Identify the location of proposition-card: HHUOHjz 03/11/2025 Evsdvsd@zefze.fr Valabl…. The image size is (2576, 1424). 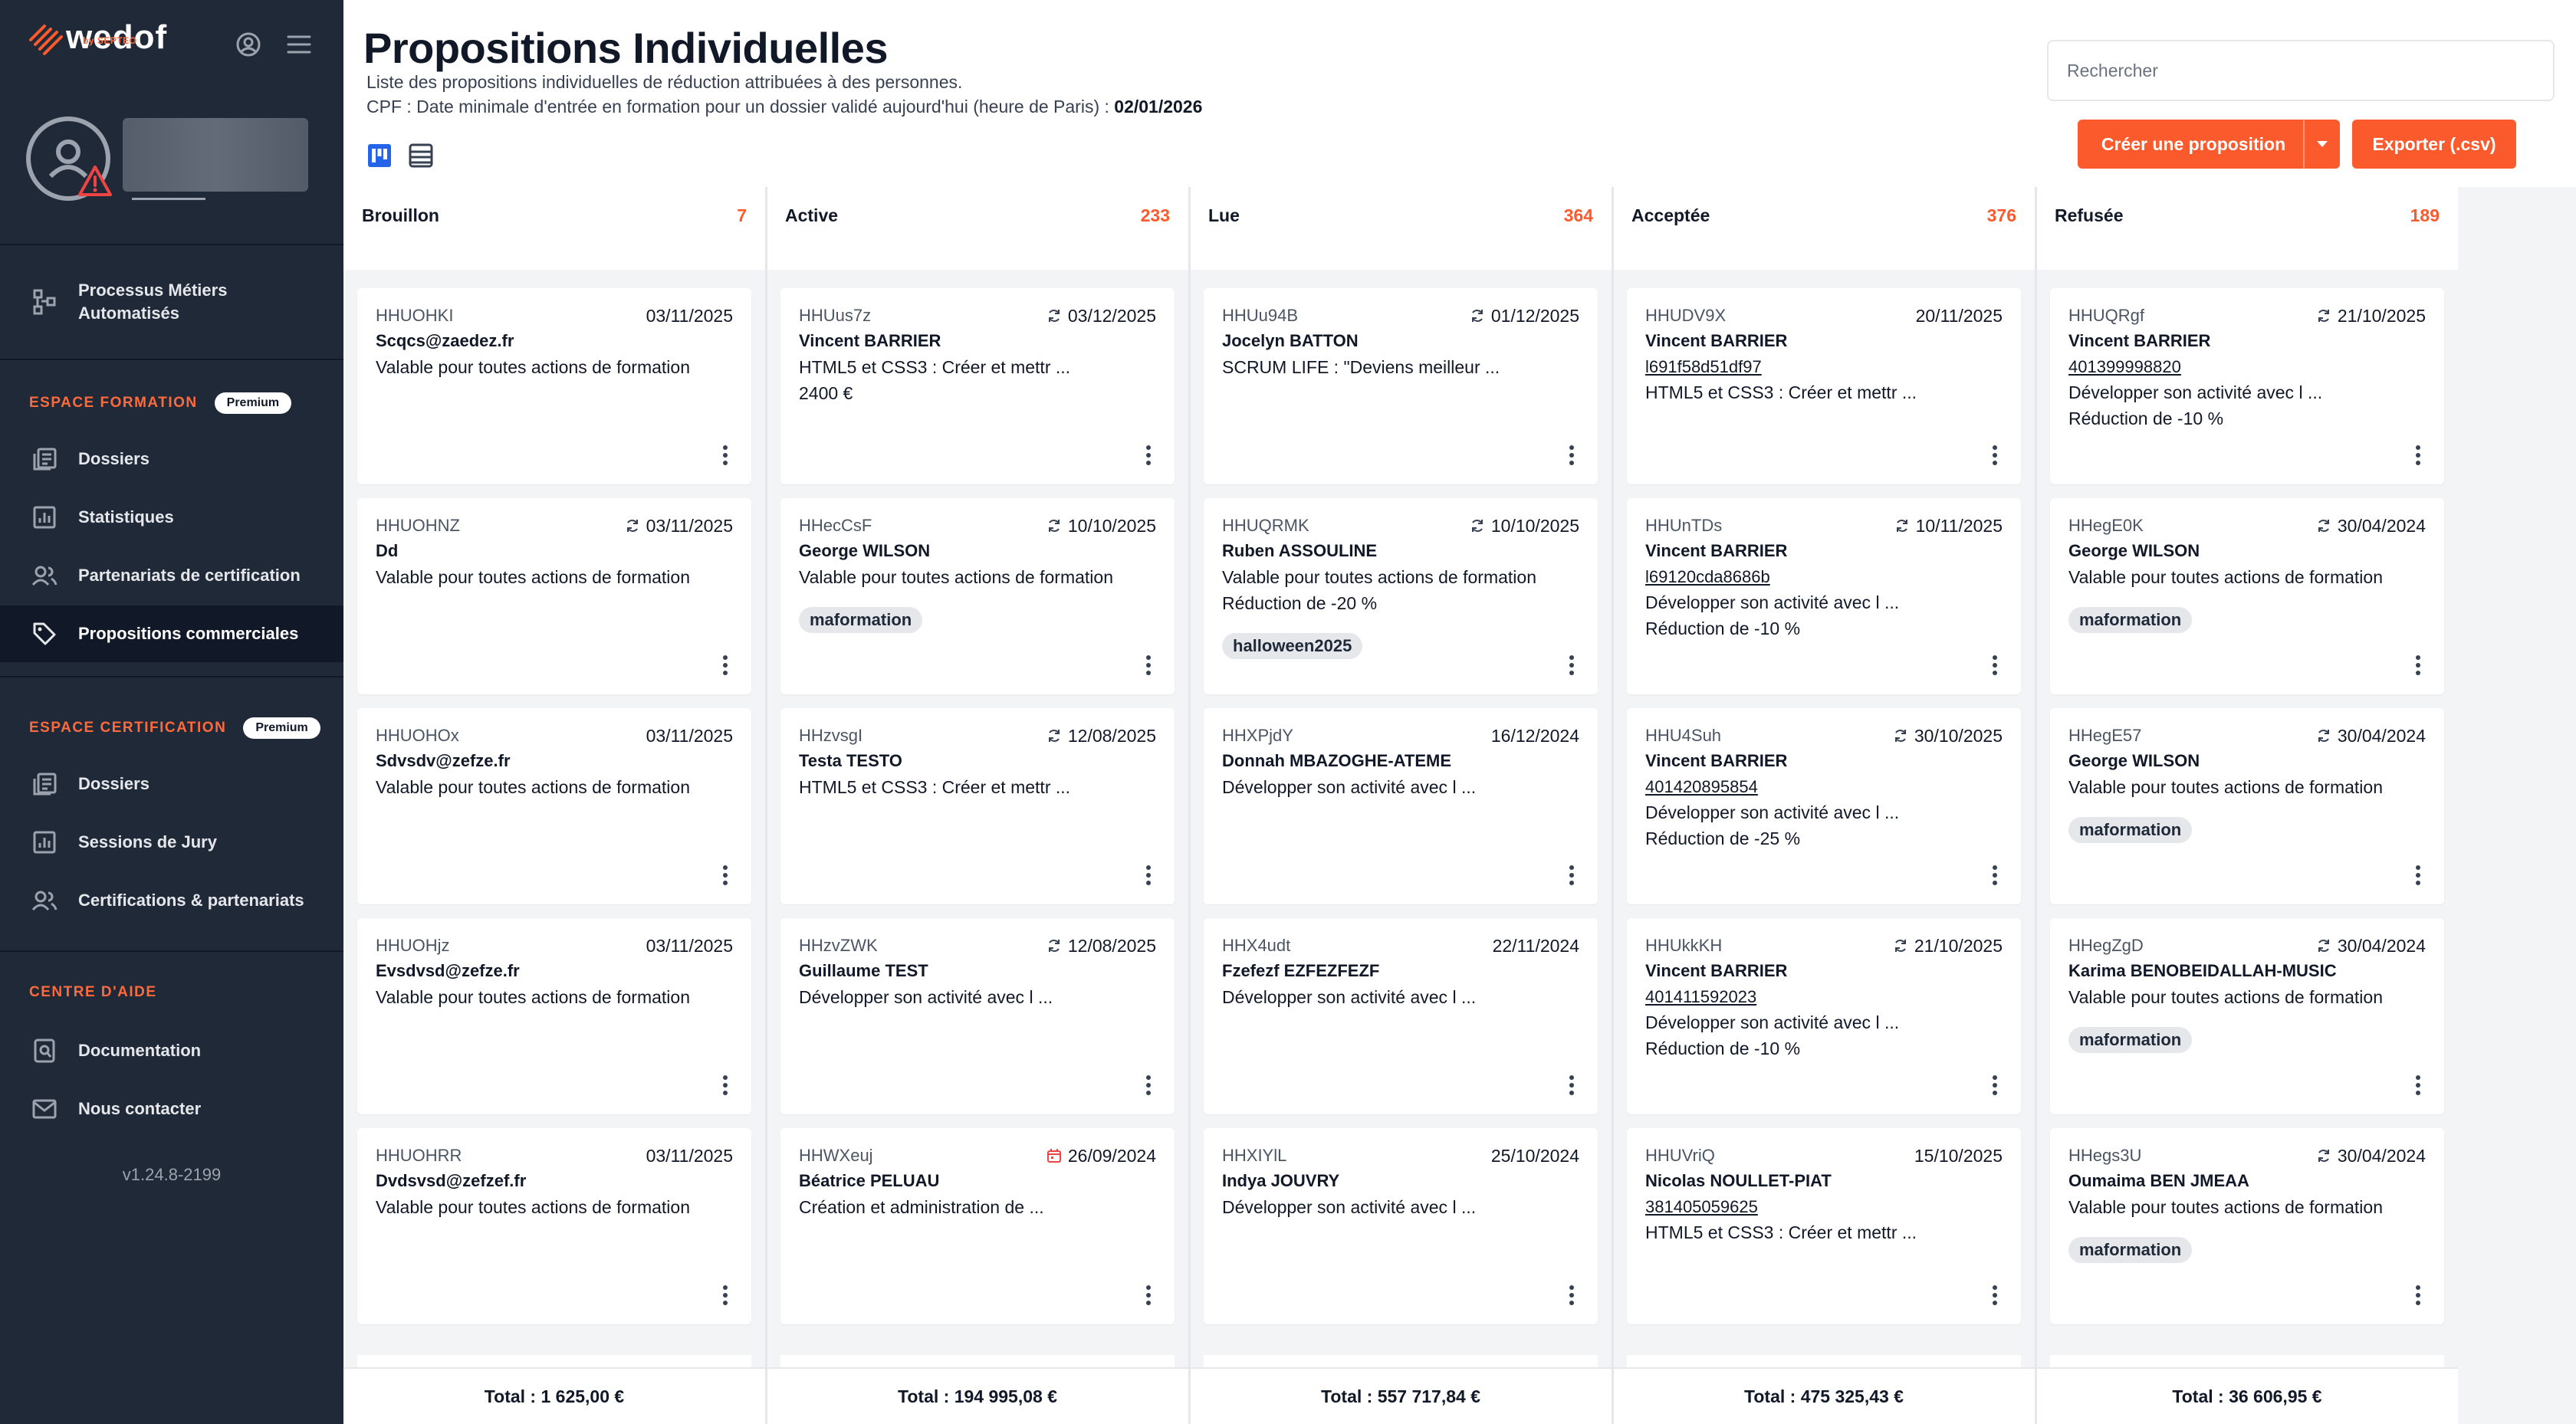
(554, 1016).